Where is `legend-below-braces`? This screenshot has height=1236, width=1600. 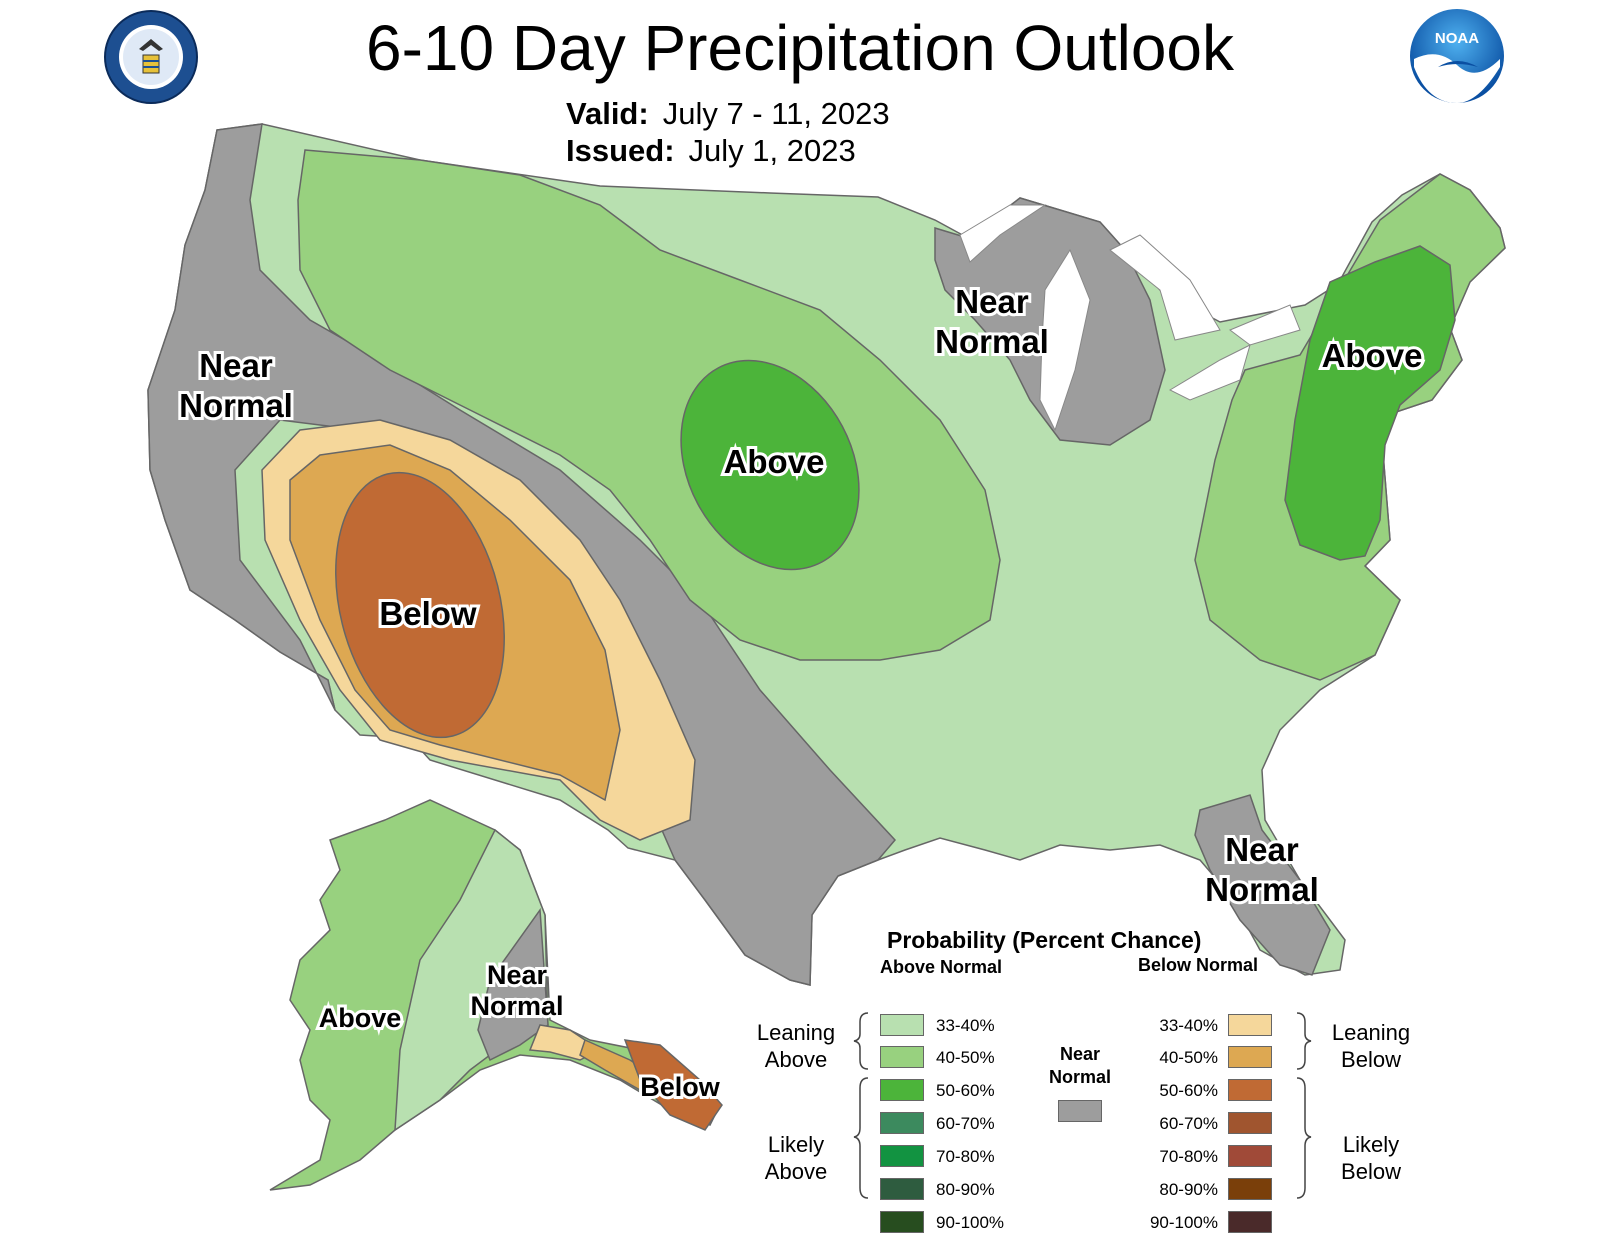
legend-below-braces is located at coordinates (1304, 1105).